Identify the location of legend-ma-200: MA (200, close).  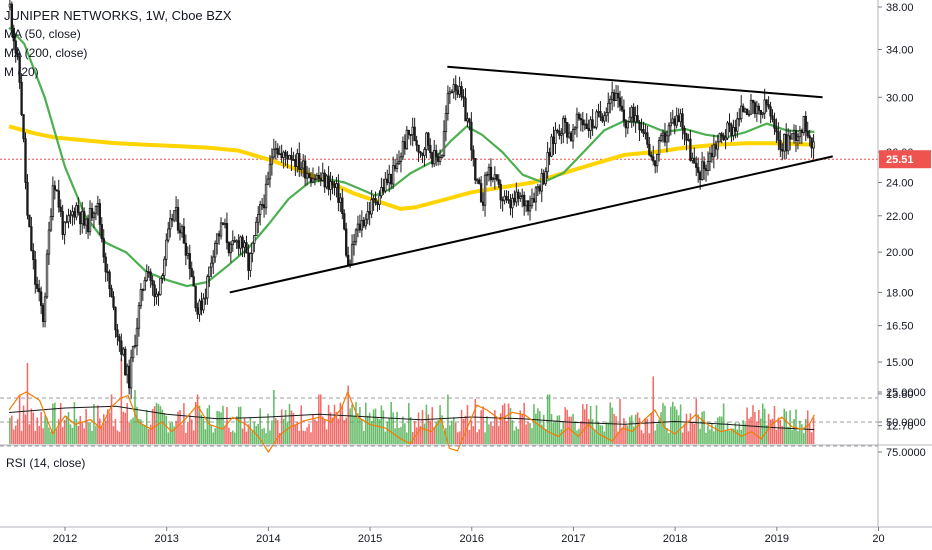
(46, 53).